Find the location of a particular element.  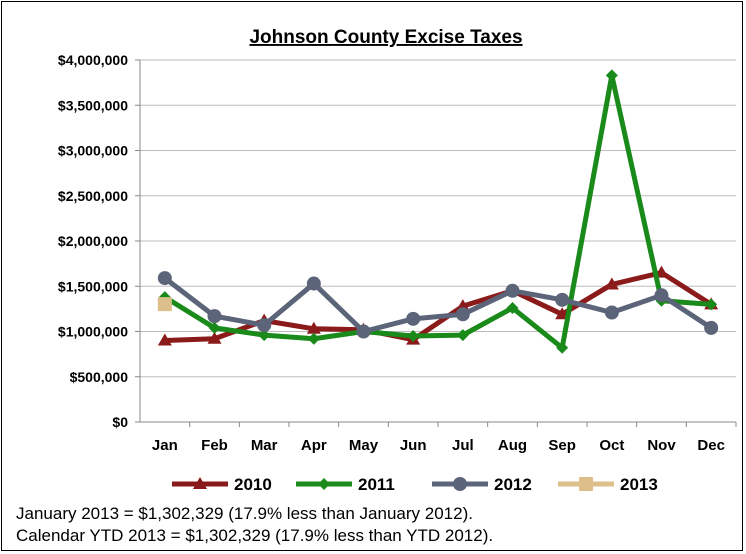

x-tick-label: Apr is located at coordinates (314, 445).